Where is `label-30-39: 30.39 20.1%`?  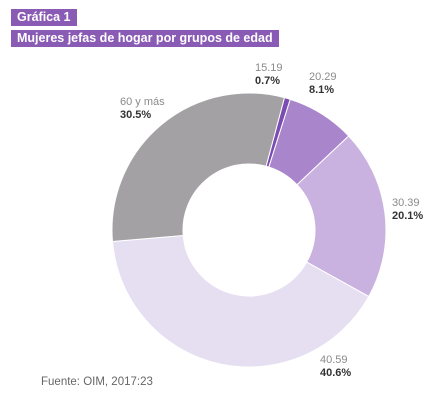
label-30-39: 30.39 20.1% is located at coordinates (407, 210).